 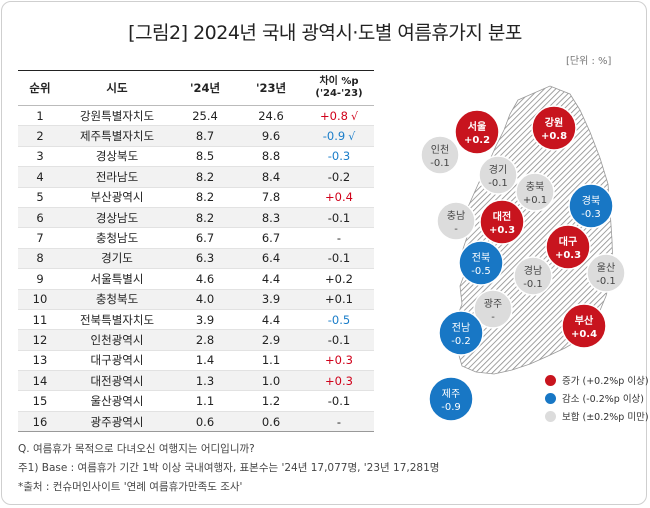 What do you see at coordinates (605, 417) in the screenshot?
I see `legend-neutral-label: 보합 (±0.2%p 미만)` at bounding box center [605, 417].